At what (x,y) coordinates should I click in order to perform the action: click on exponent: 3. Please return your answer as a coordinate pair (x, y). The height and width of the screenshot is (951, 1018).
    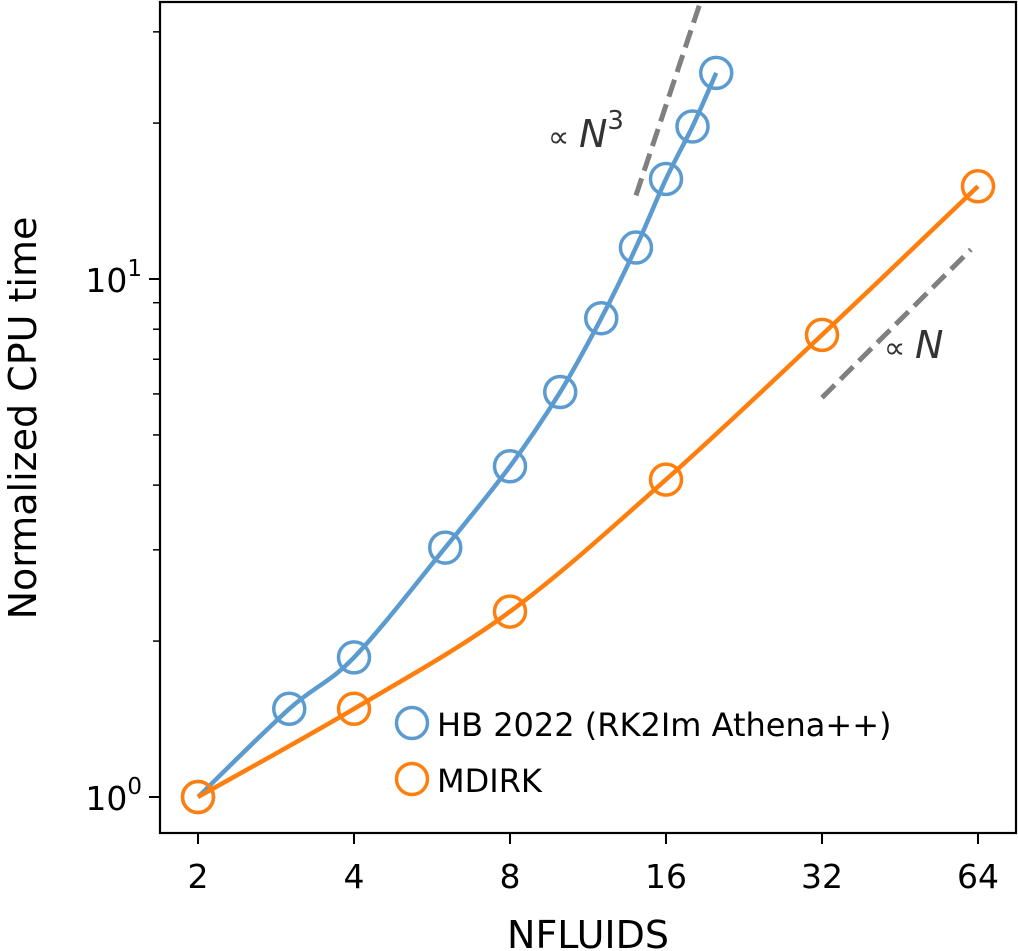
    Looking at the image, I should click on (615, 121).